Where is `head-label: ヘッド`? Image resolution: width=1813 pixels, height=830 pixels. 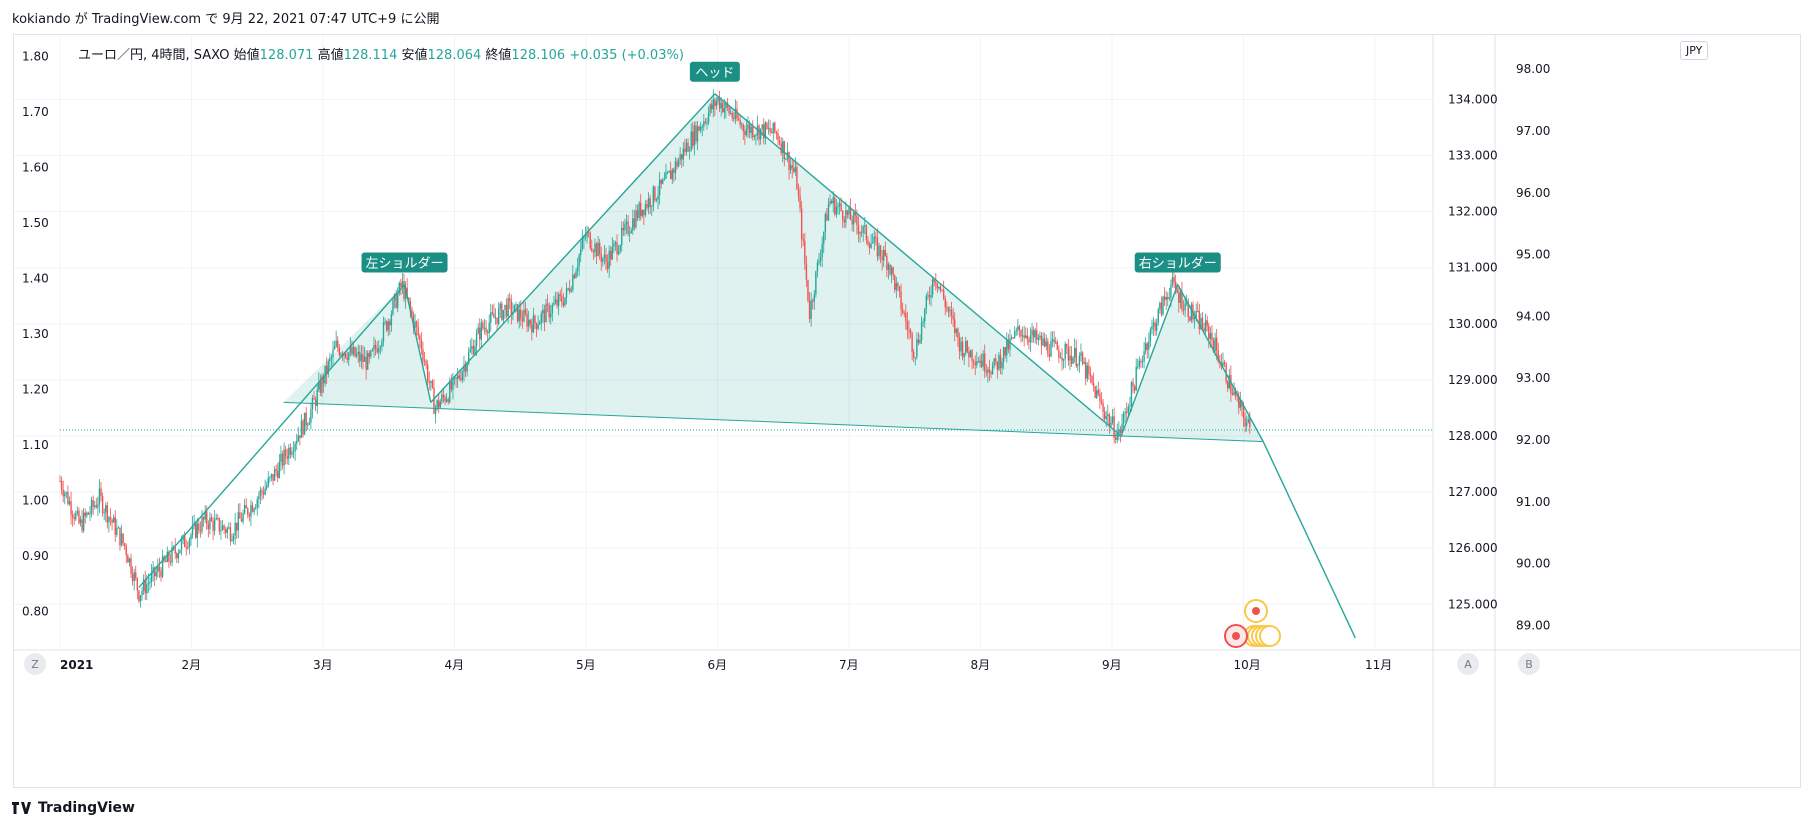
head-label: ヘッド is located at coordinates (714, 71).